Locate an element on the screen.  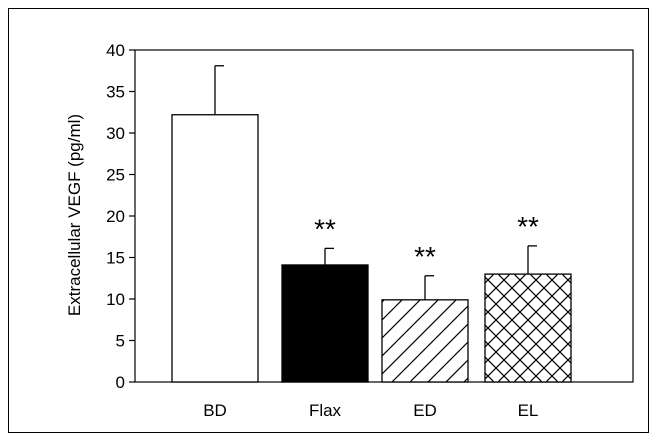
y-axis-label: Extracellular VEGF (pg/ml) is located at coordinates (74, 215).